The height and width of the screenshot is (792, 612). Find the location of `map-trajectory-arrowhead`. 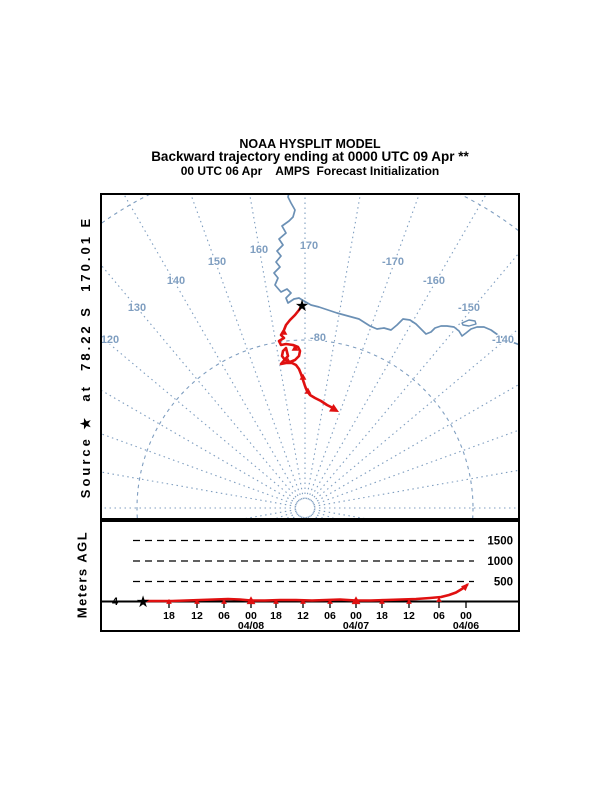

map-trajectory-arrowhead is located at coordinates (334, 408).